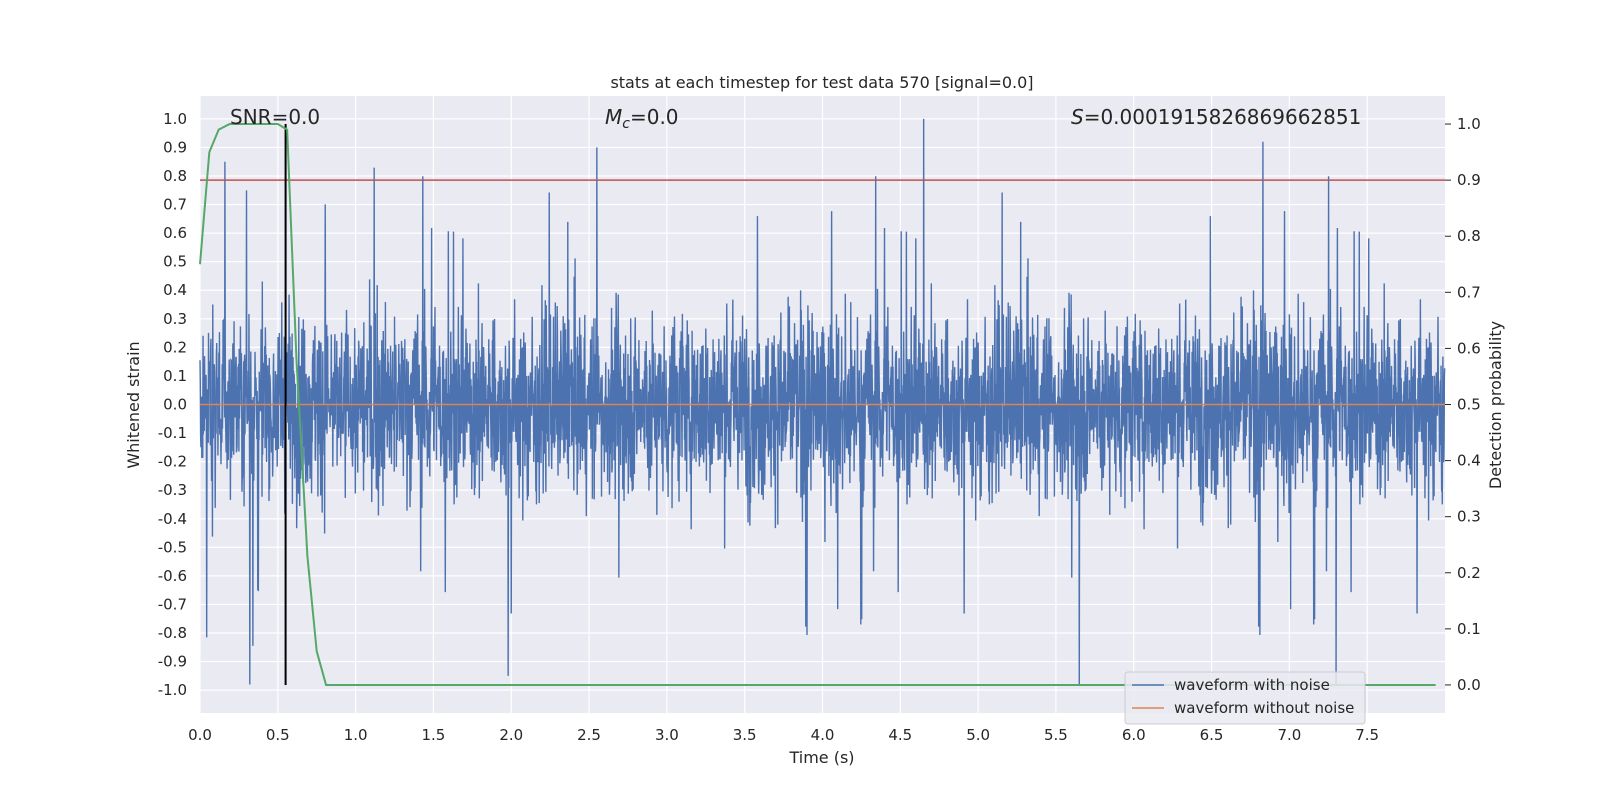 Image resolution: width=1600 pixels, height=800 pixels. What do you see at coordinates (1469, 629) in the screenshot?
I see `right-y-tick-label: 0.1` at bounding box center [1469, 629].